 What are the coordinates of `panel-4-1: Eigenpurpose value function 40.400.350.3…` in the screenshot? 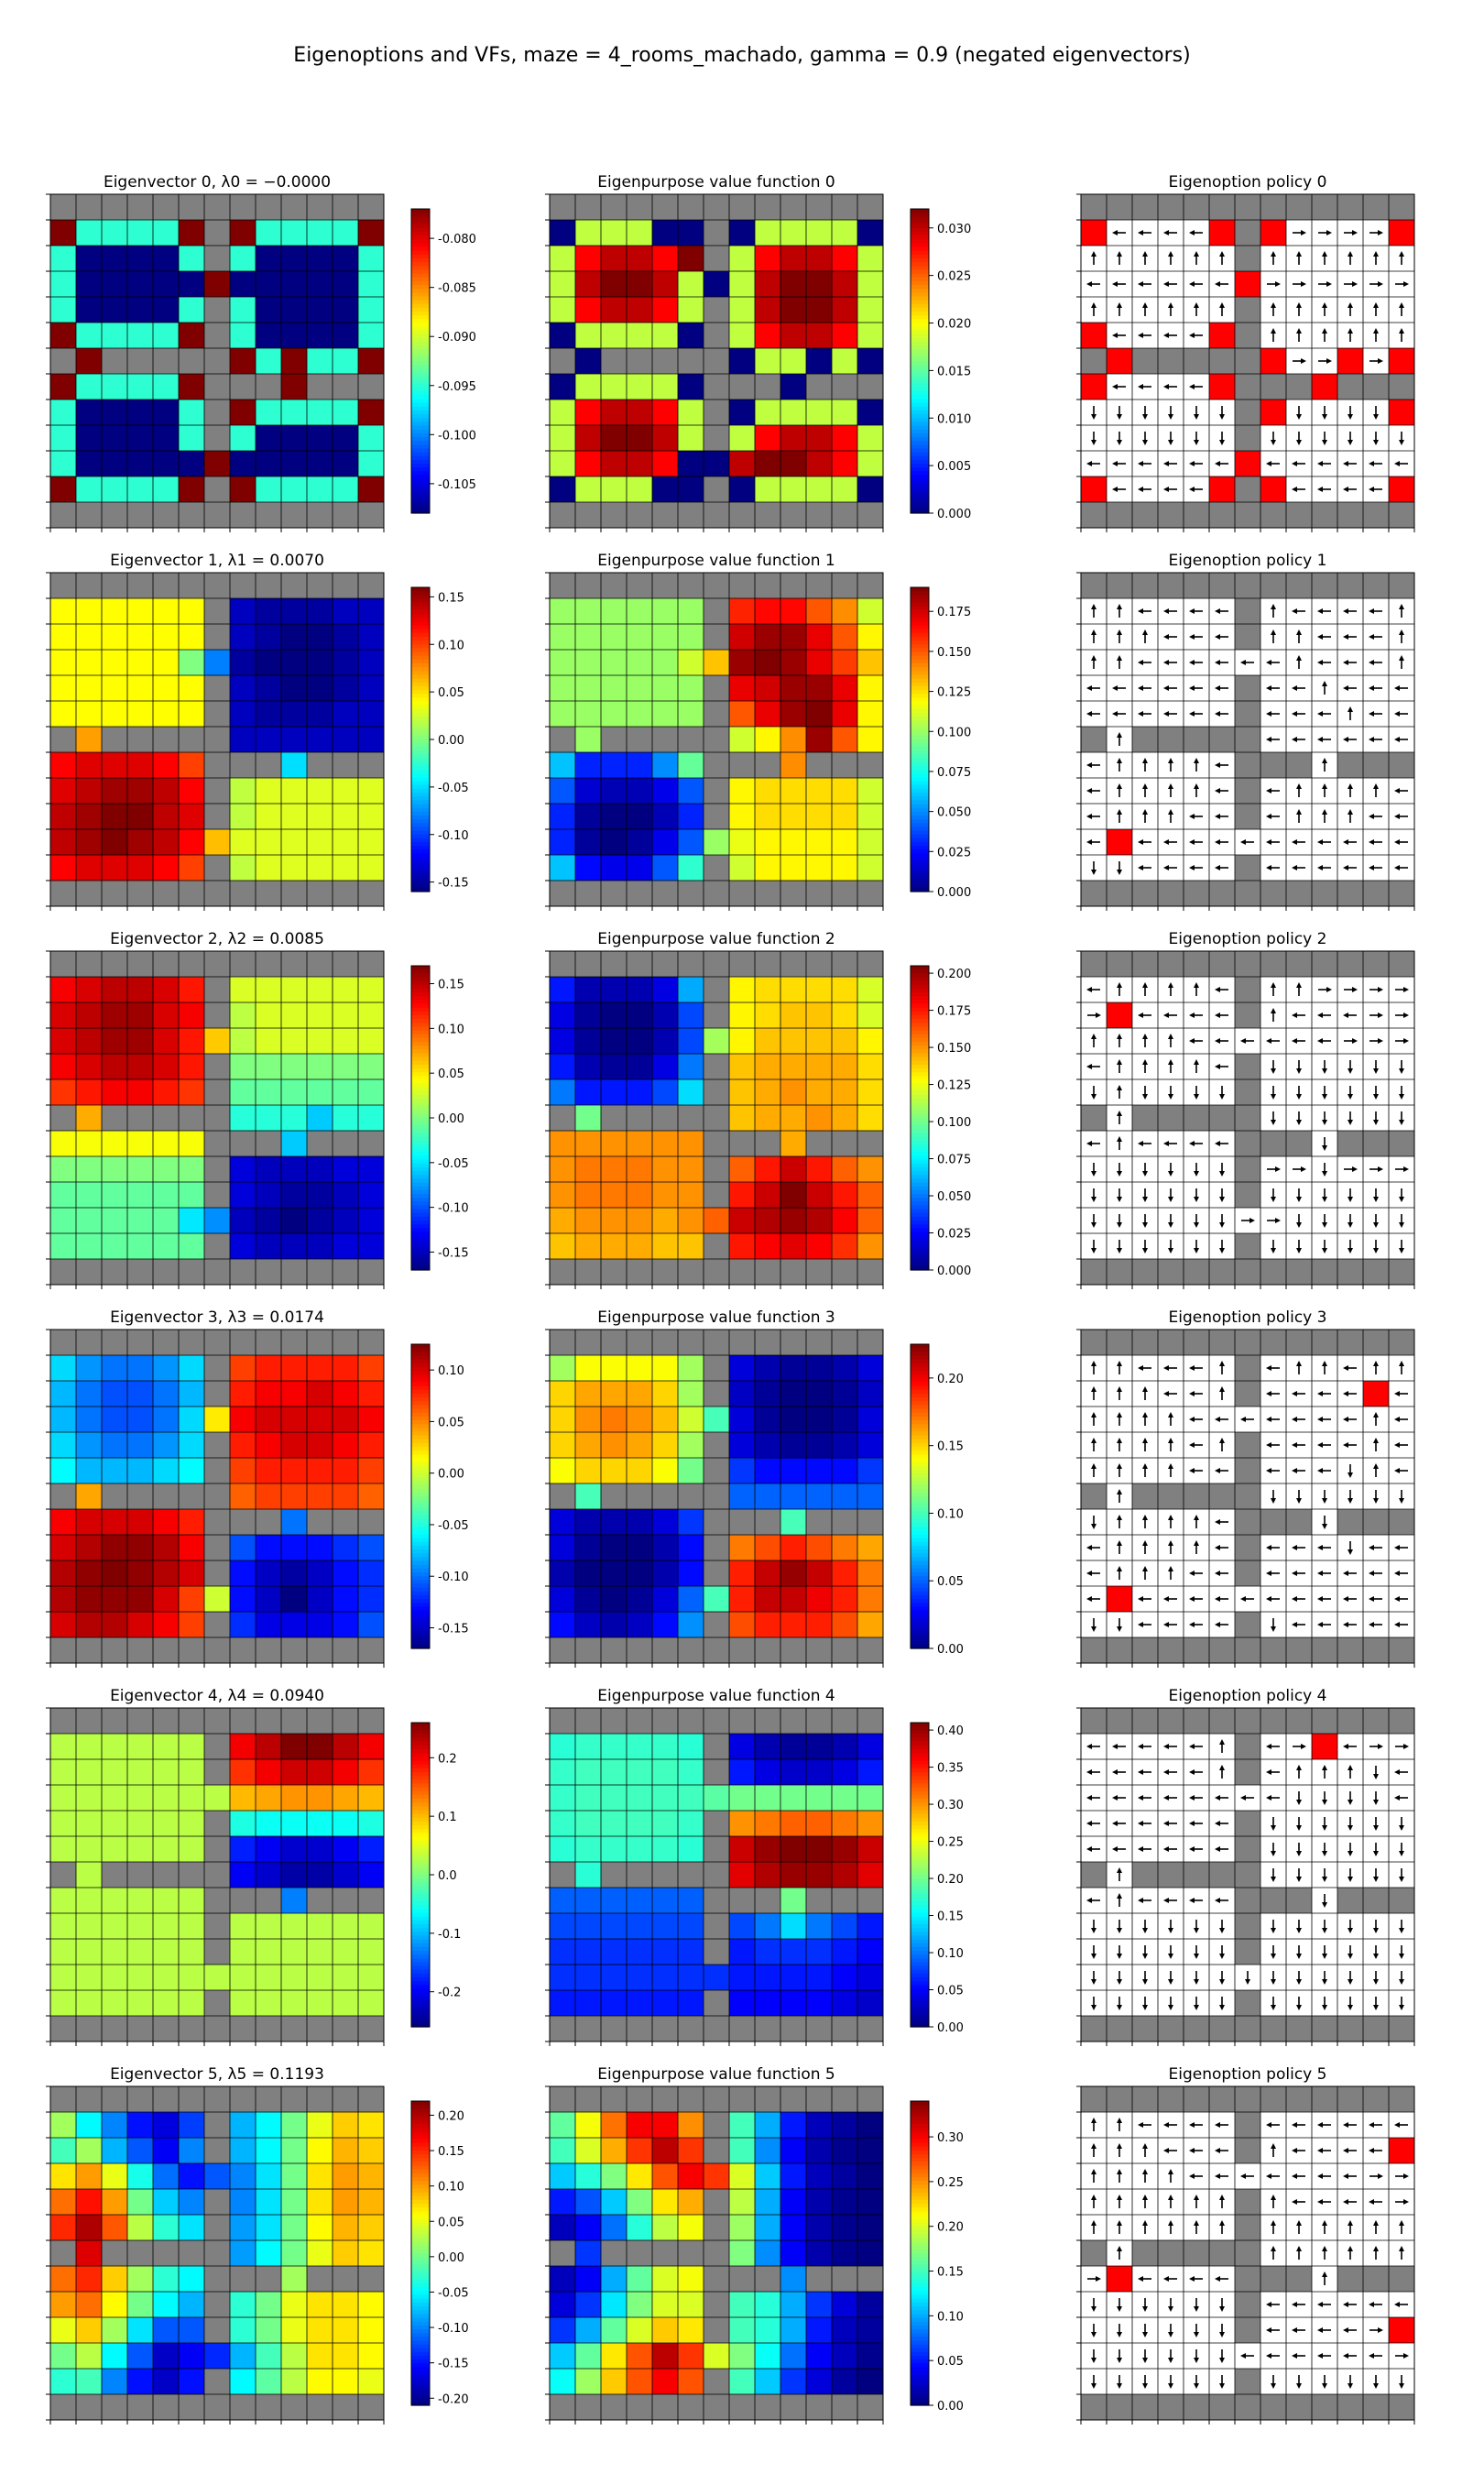 It's located at (754, 1866).